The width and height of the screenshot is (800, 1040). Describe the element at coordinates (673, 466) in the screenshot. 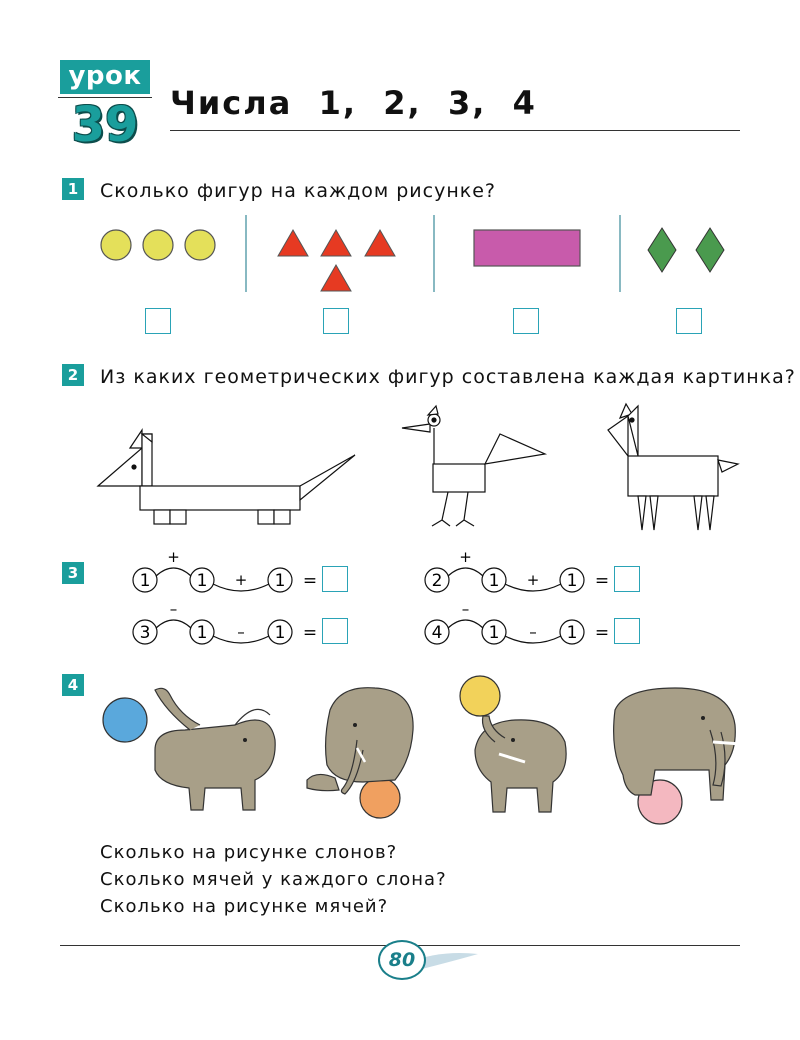

I see `horse-figure` at that location.